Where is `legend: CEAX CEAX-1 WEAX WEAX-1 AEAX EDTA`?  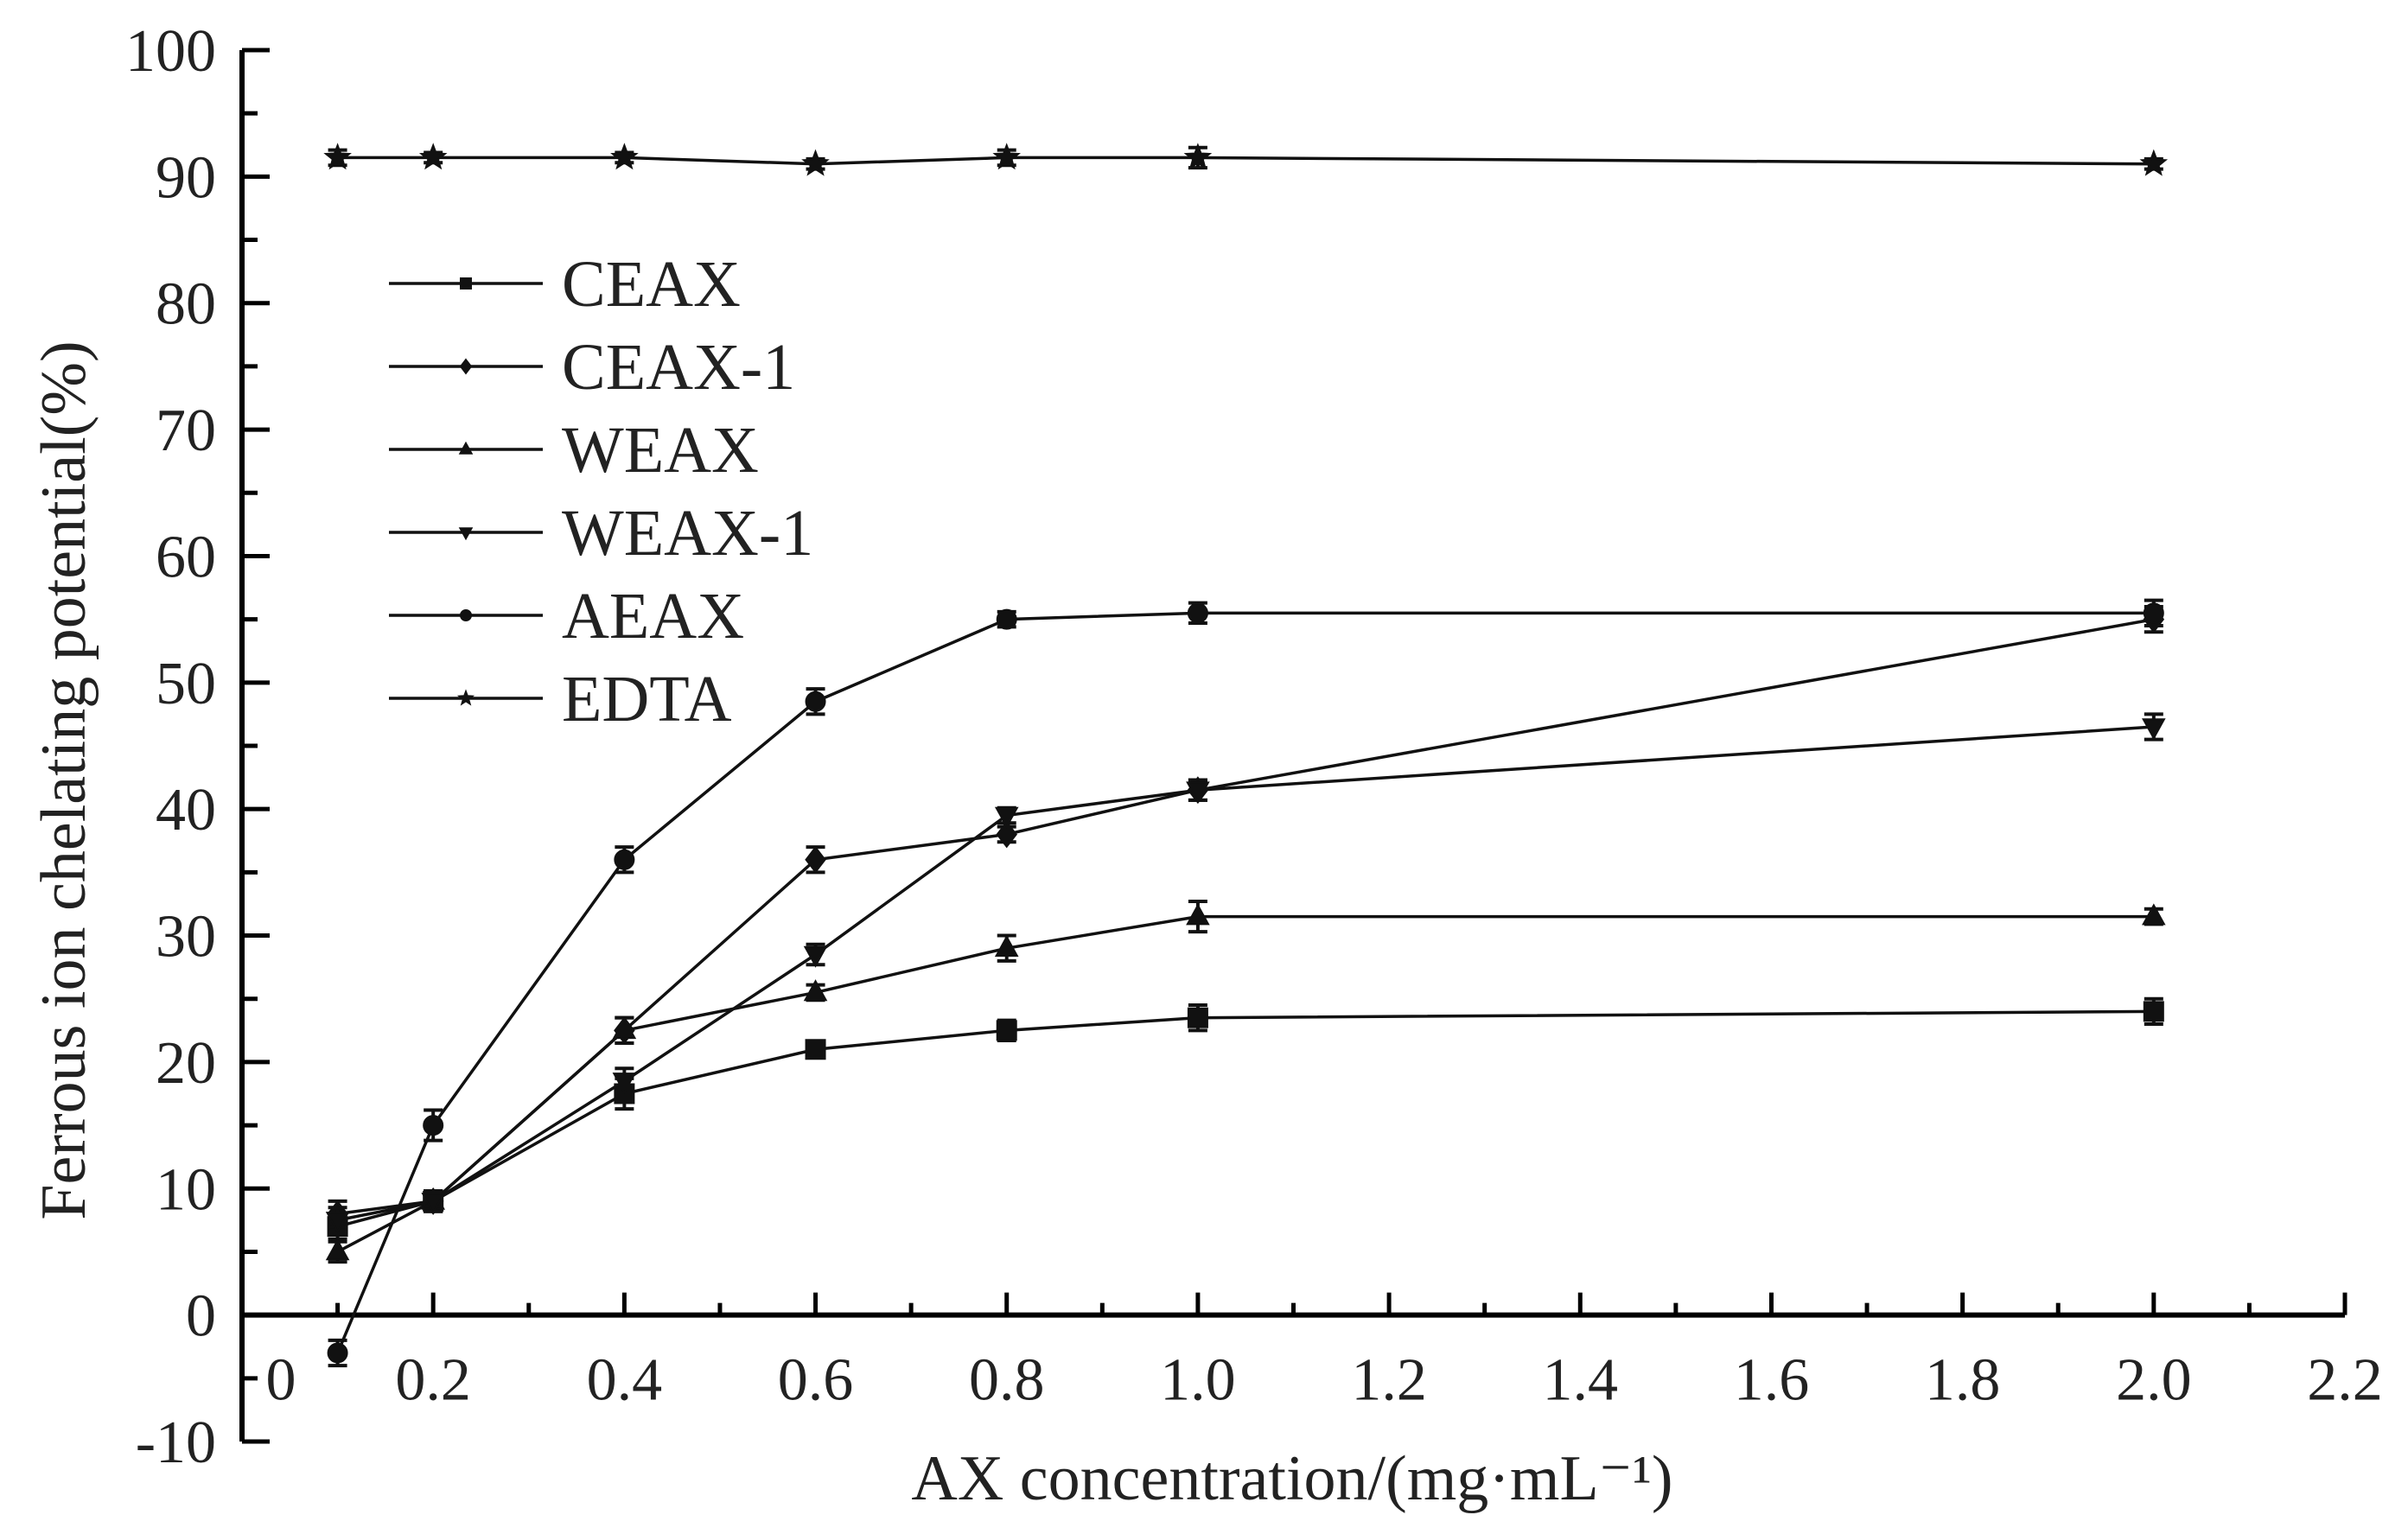 legend: CEAX CEAX-1 WEAX WEAX-1 AEAX EDTA is located at coordinates (601, 491).